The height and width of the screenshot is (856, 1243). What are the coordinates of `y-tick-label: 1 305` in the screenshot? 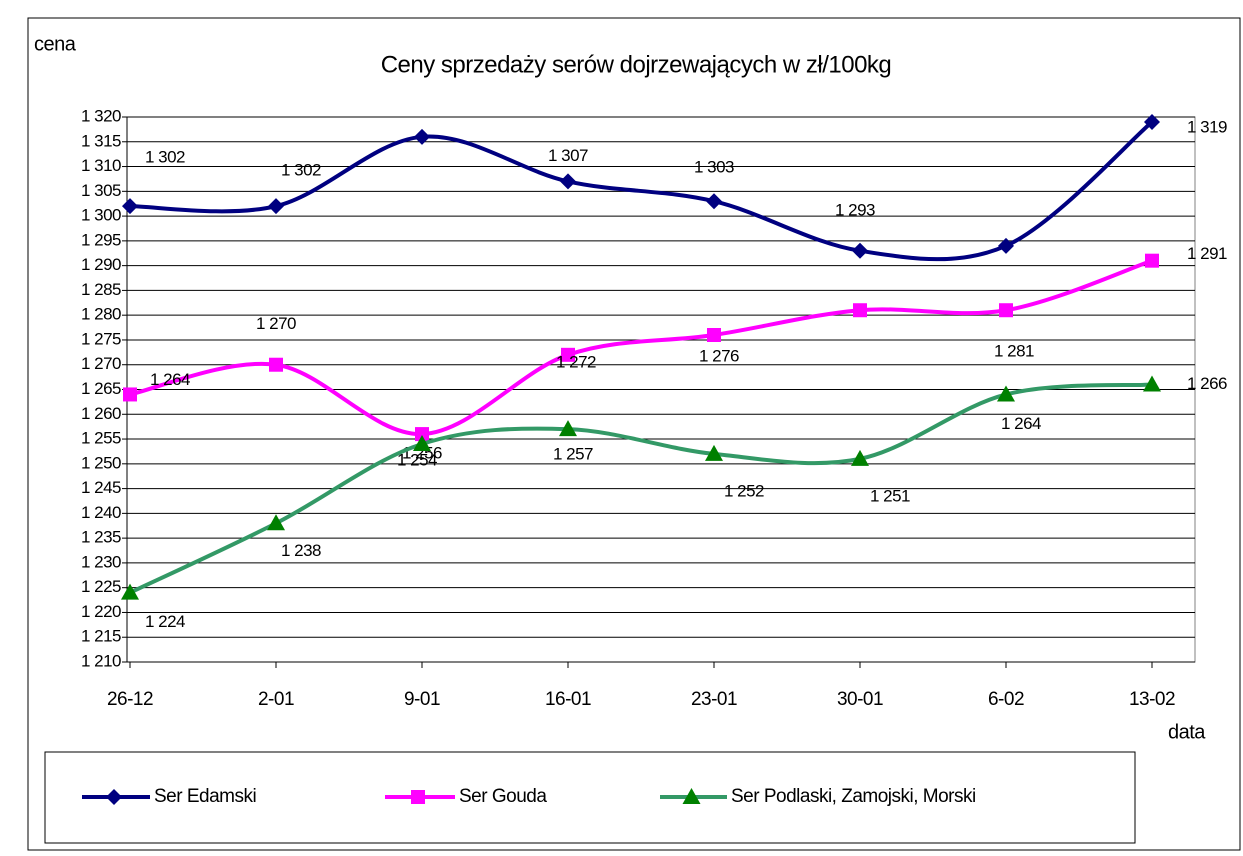 It's located at (101, 190).